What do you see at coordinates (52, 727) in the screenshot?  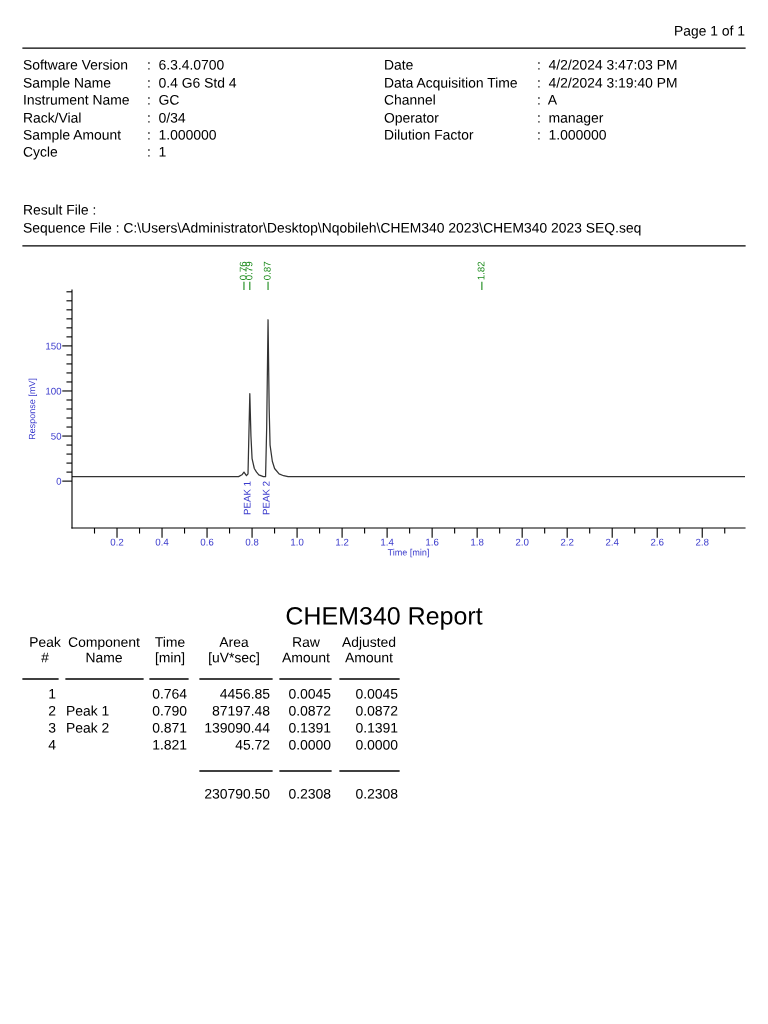 I see `text: 3` at bounding box center [52, 727].